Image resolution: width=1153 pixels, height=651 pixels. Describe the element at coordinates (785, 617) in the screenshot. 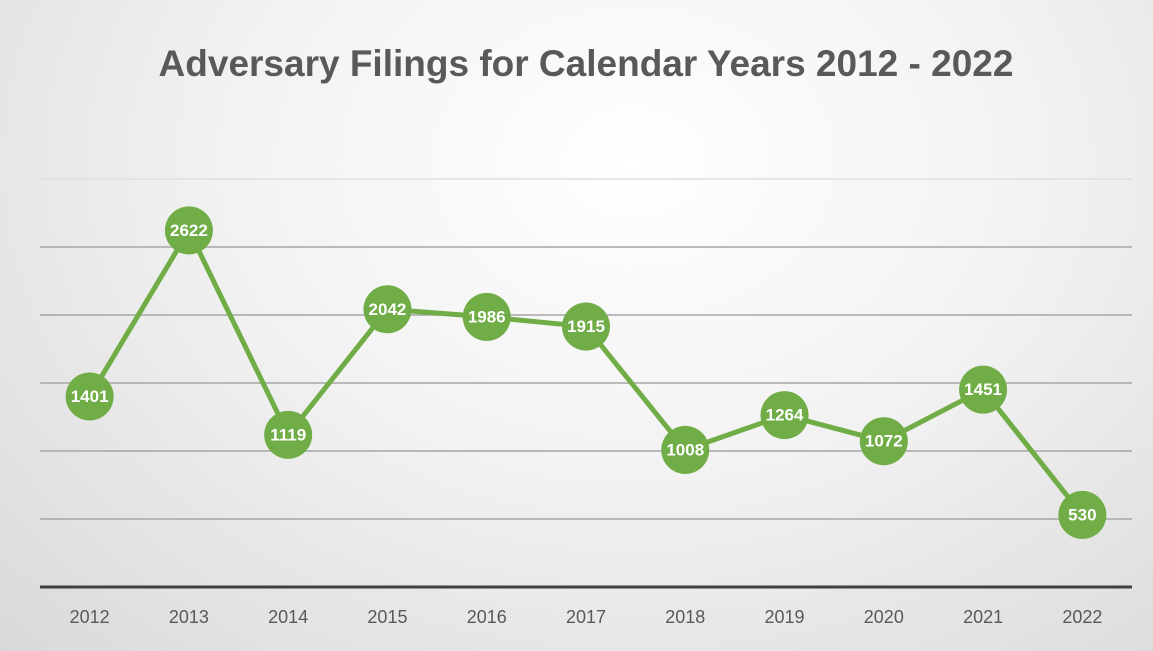

I see `x-tick-label: 2019` at that location.